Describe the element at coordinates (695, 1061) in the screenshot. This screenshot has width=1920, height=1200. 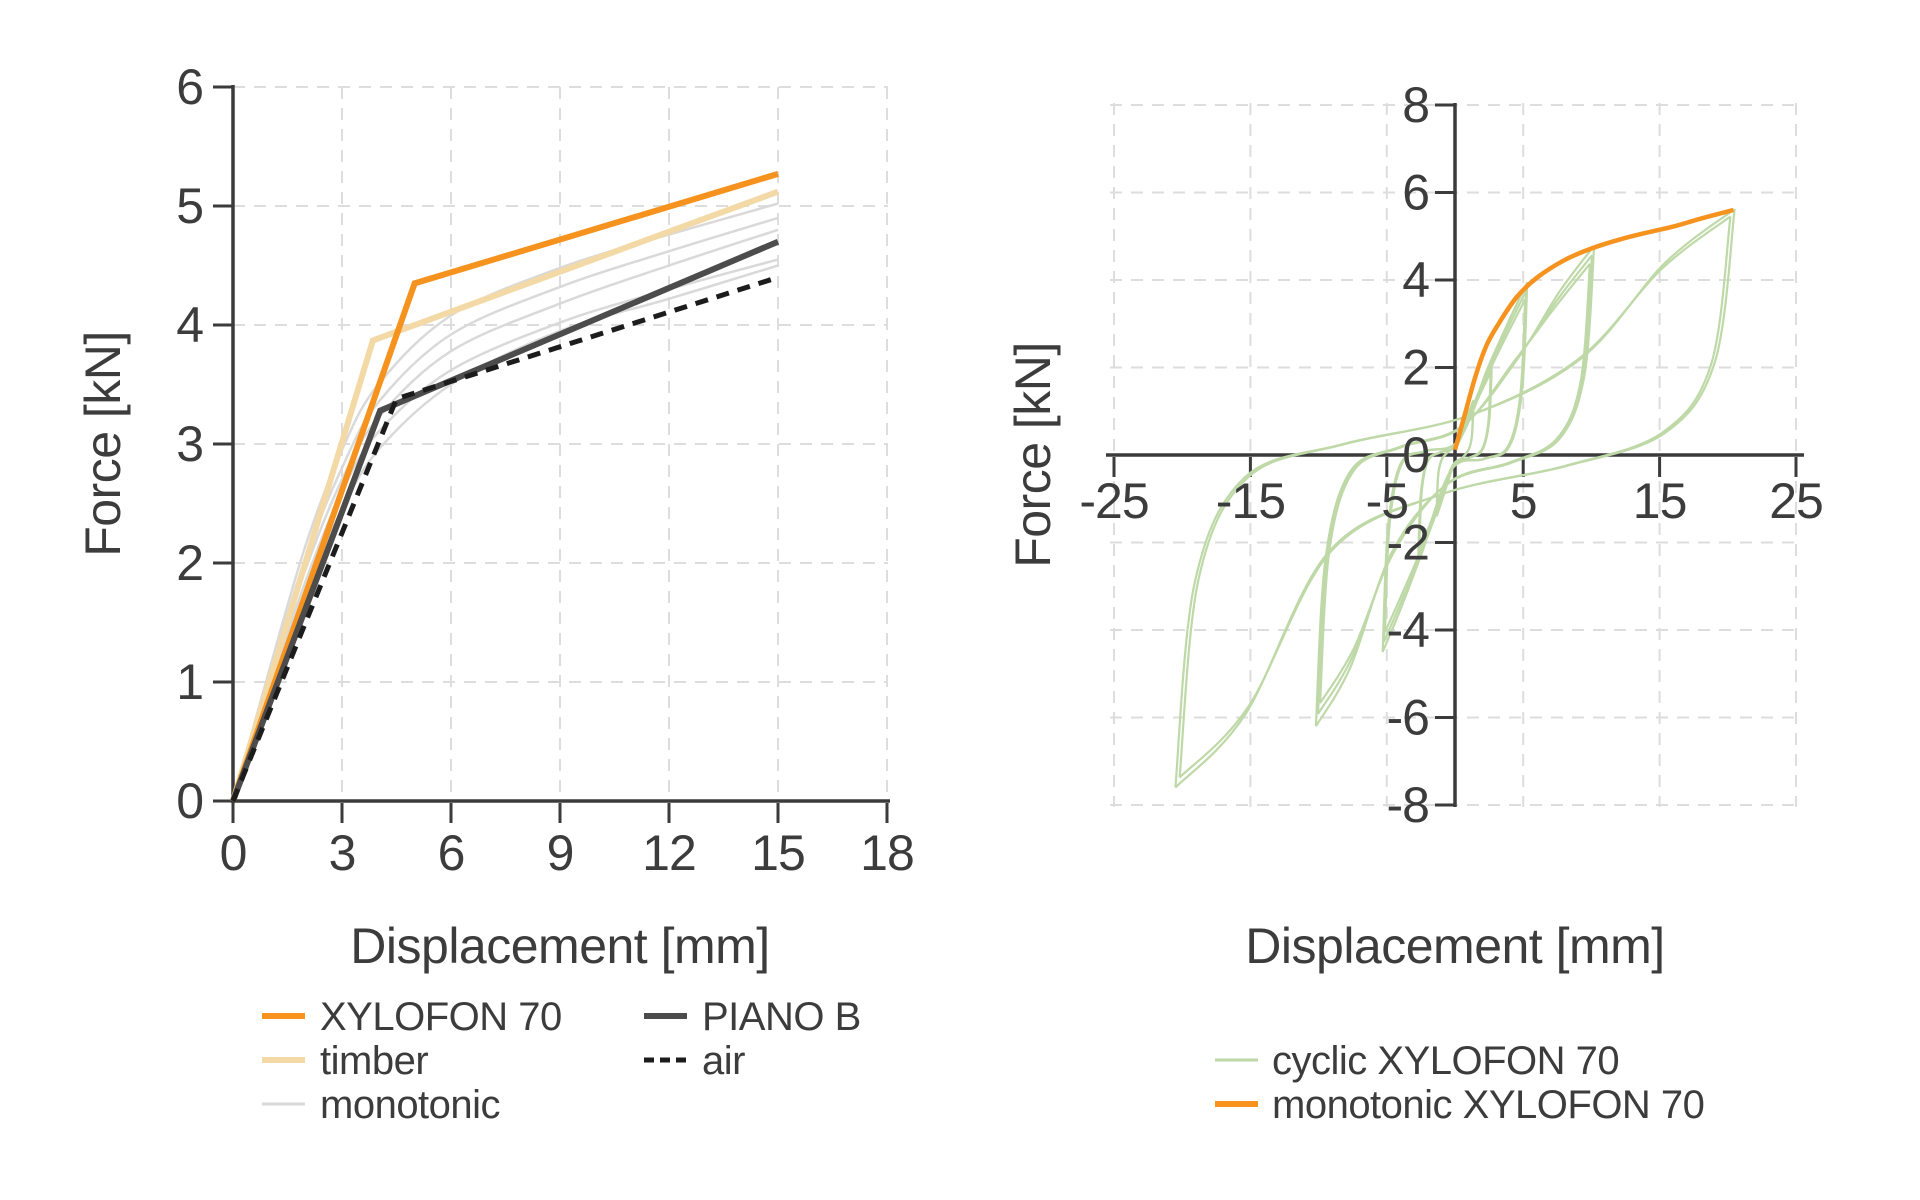
I see `legend-item: air` at that location.